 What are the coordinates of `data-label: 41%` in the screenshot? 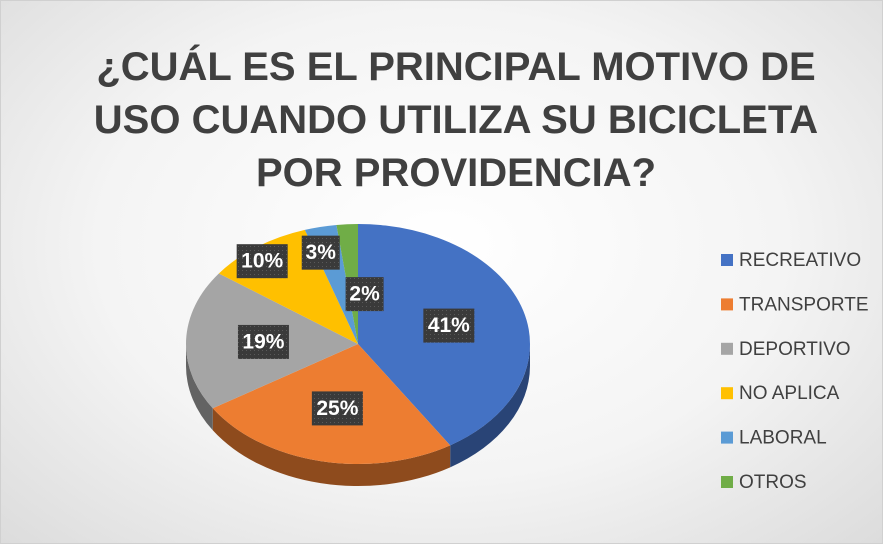 It's located at (449, 325).